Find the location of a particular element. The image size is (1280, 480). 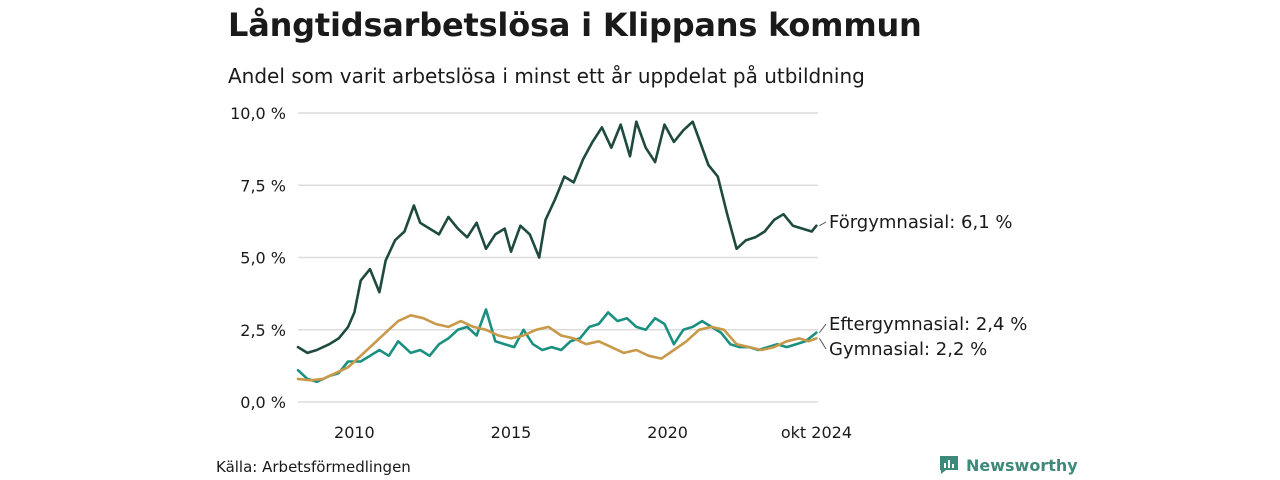

series-line-gymnasial is located at coordinates (557, 347).